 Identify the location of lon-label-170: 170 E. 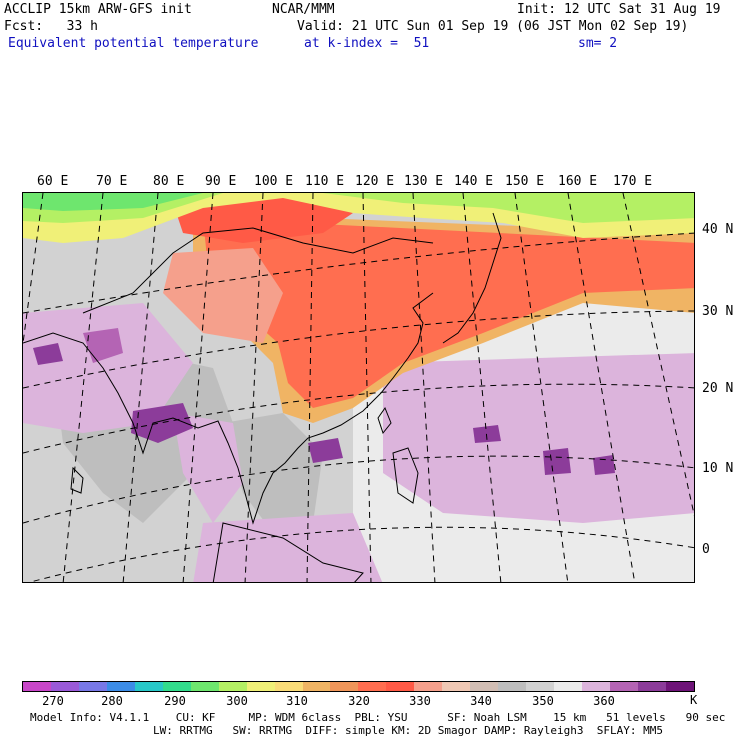
(633, 181).